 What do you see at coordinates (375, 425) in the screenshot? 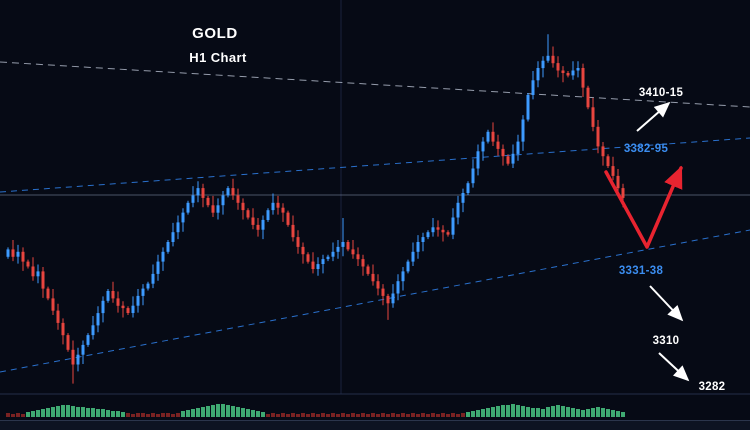
I see `time-axis-strip` at bounding box center [375, 425].